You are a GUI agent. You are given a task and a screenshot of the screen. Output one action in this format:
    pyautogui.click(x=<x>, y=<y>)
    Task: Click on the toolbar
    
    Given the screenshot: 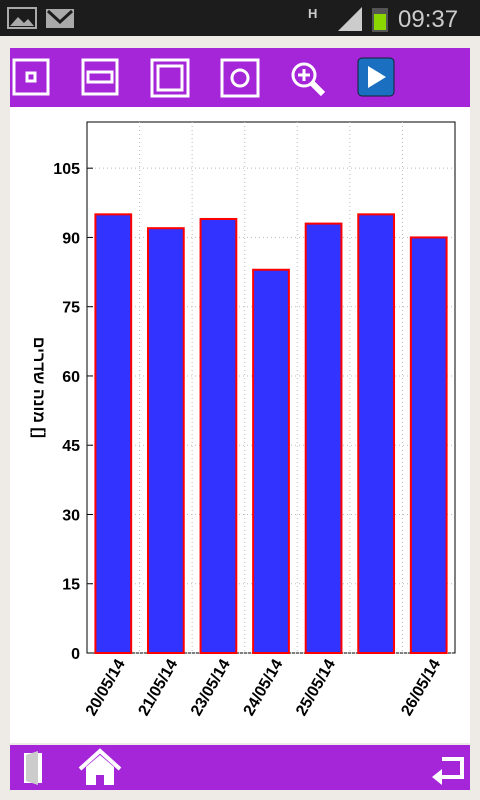 What is the action you would take?
    pyautogui.click(x=240, y=77)
    